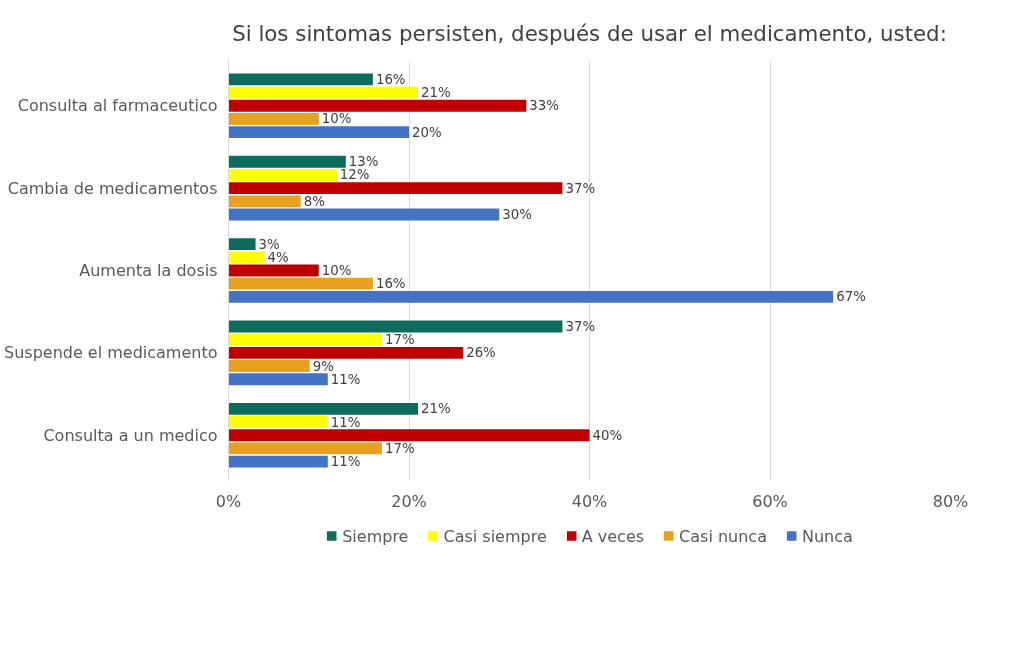 This screenshot has width=1011, height=662. I want to click on y-tick-label: Cambia de medicamentos, so click(112, 188).